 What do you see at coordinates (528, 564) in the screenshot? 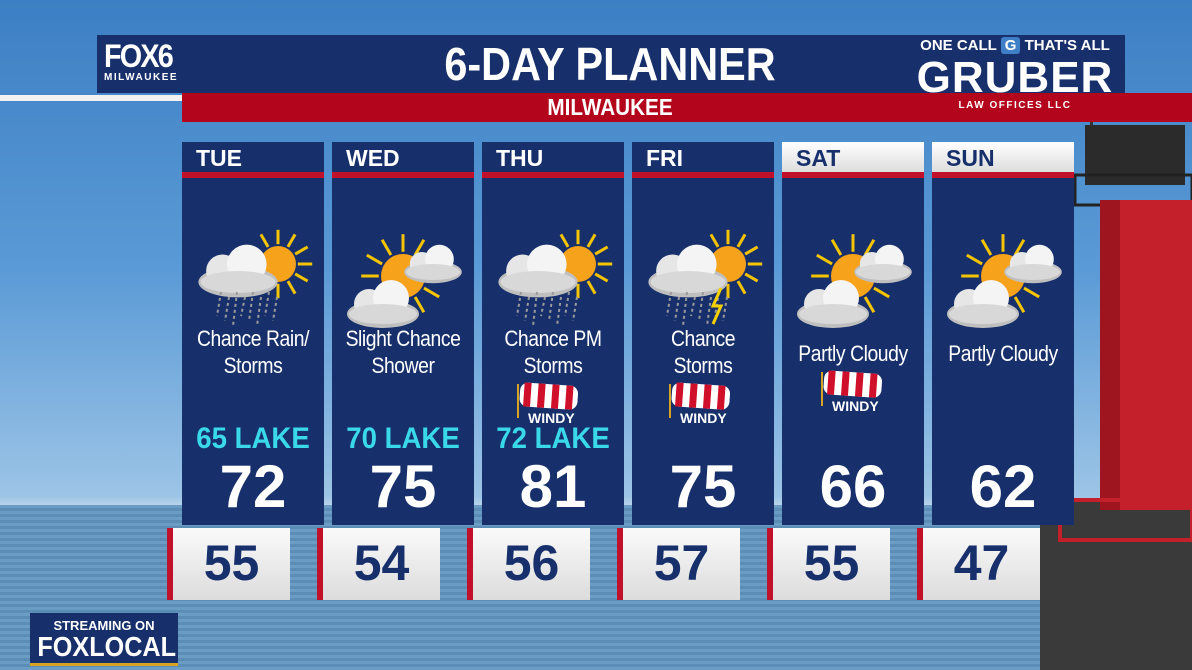
I see `low-temp: 56` at bounding box center [528, 564].